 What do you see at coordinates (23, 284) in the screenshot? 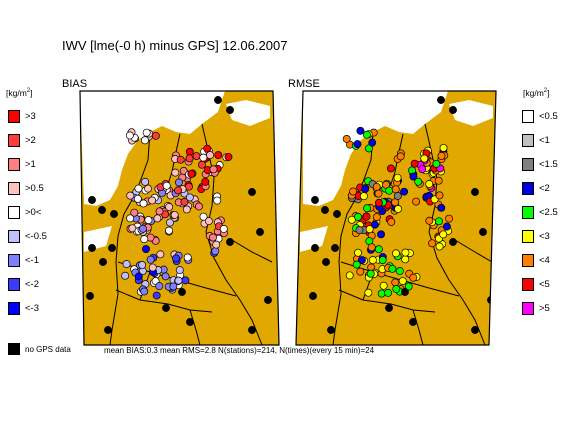
I see `bias-legend-item: <-2` at bounding box center [23, 284].